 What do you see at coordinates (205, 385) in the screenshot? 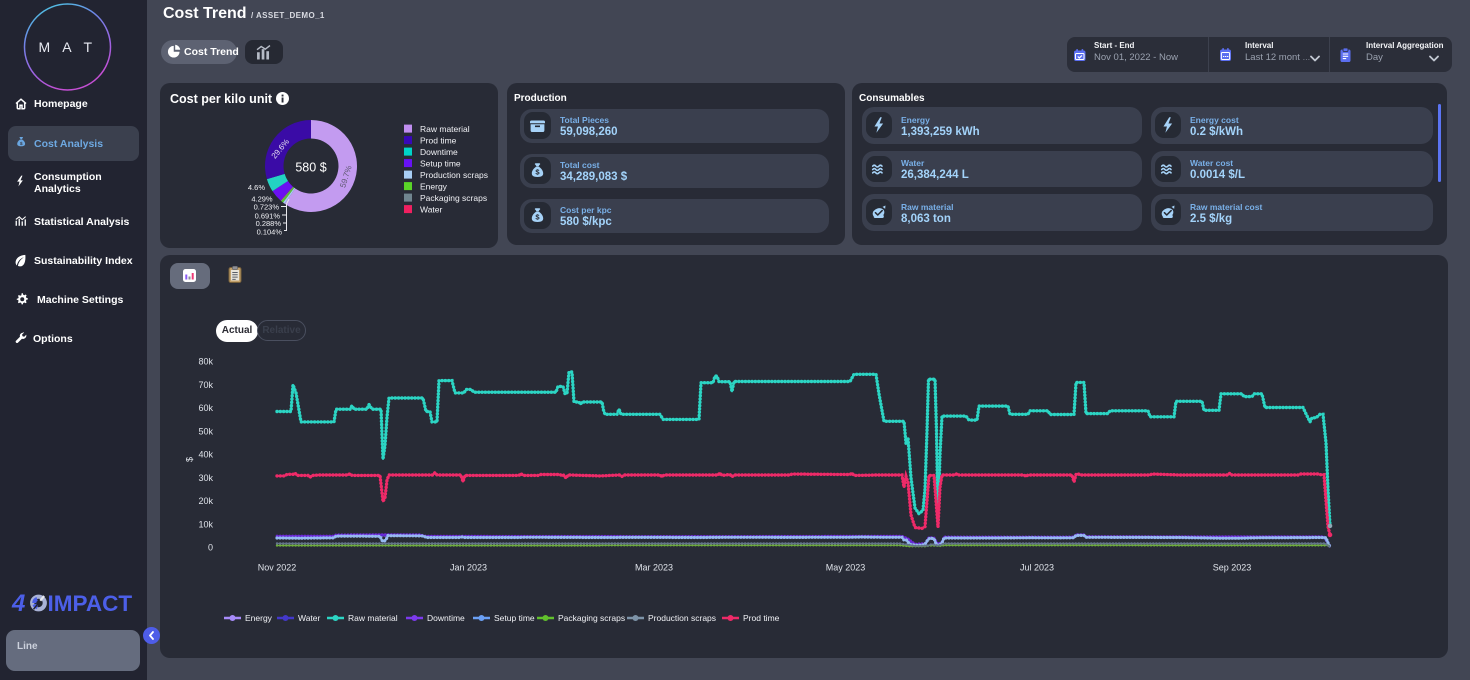
I see `svg-text: 70k` at bounding box center [205, 385].